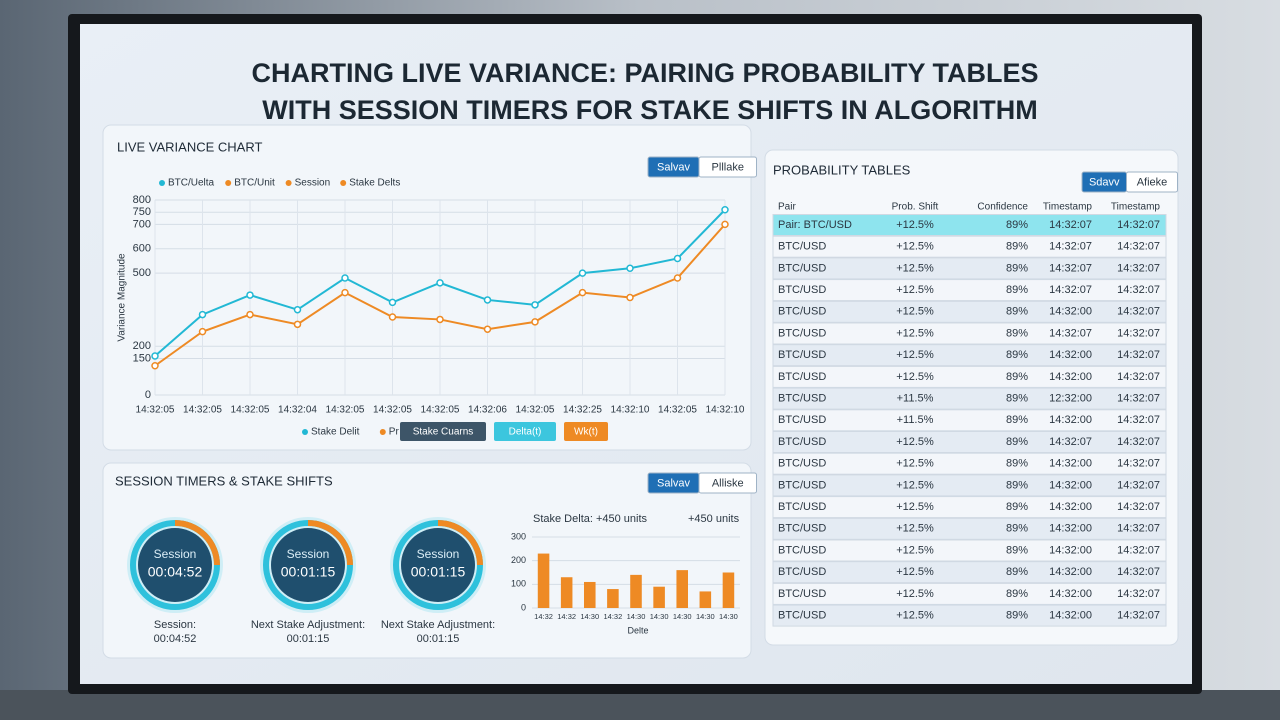  Describe the element at coordinates (443, 432) in the screenshot. I see `footer-button-label: Stake Cuarns` at that location.